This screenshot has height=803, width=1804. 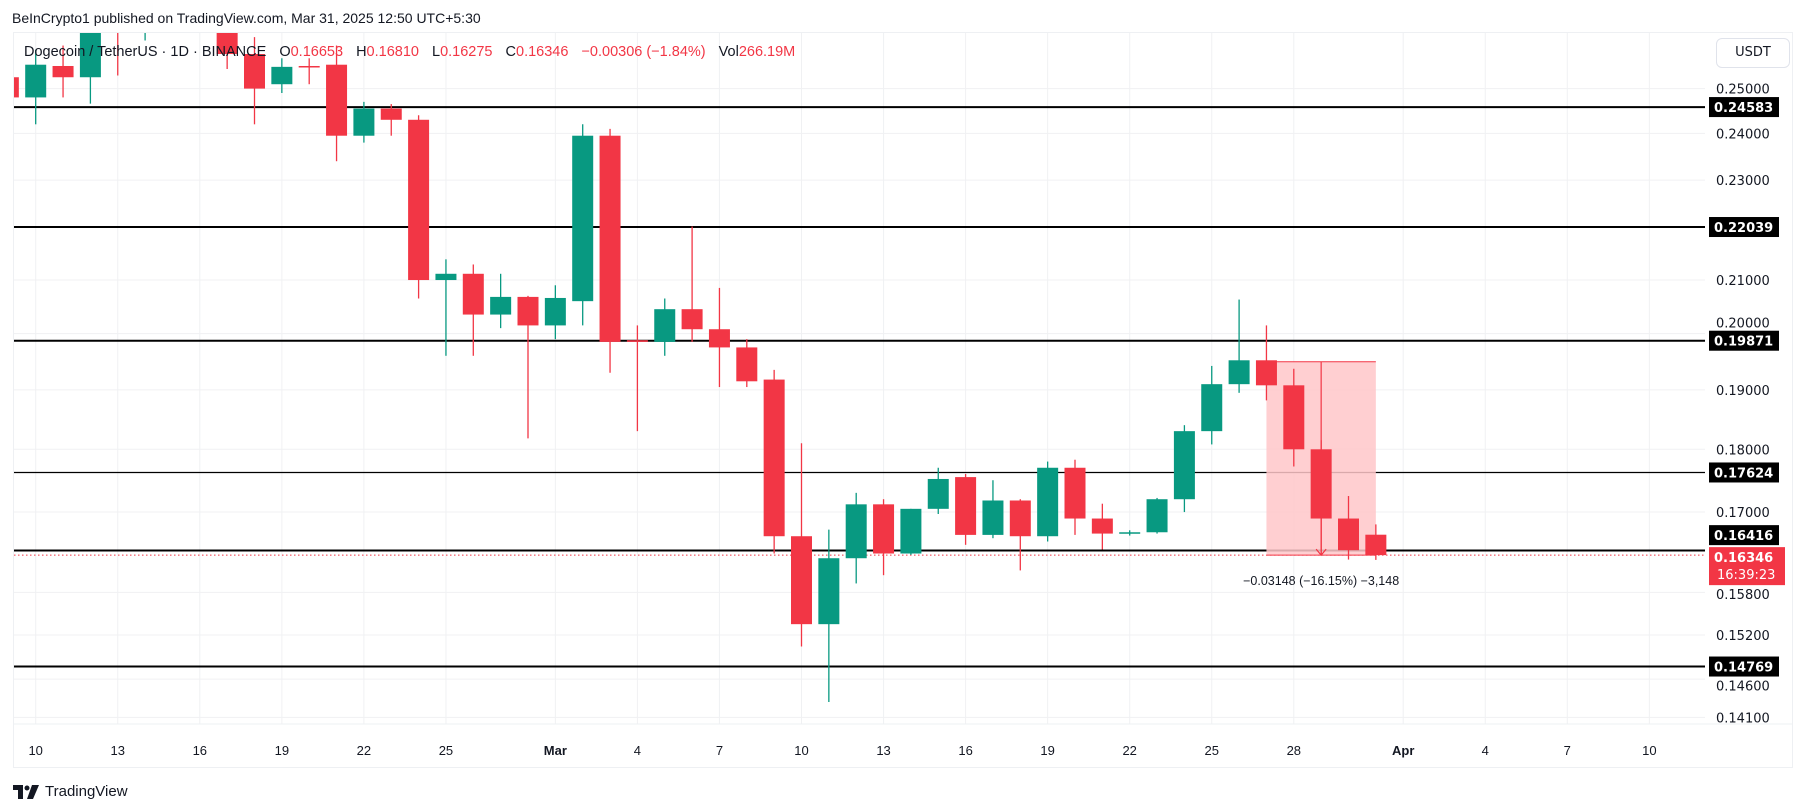 I want to click on level-price-label: 0.22039, so click(x=1743, y=228).